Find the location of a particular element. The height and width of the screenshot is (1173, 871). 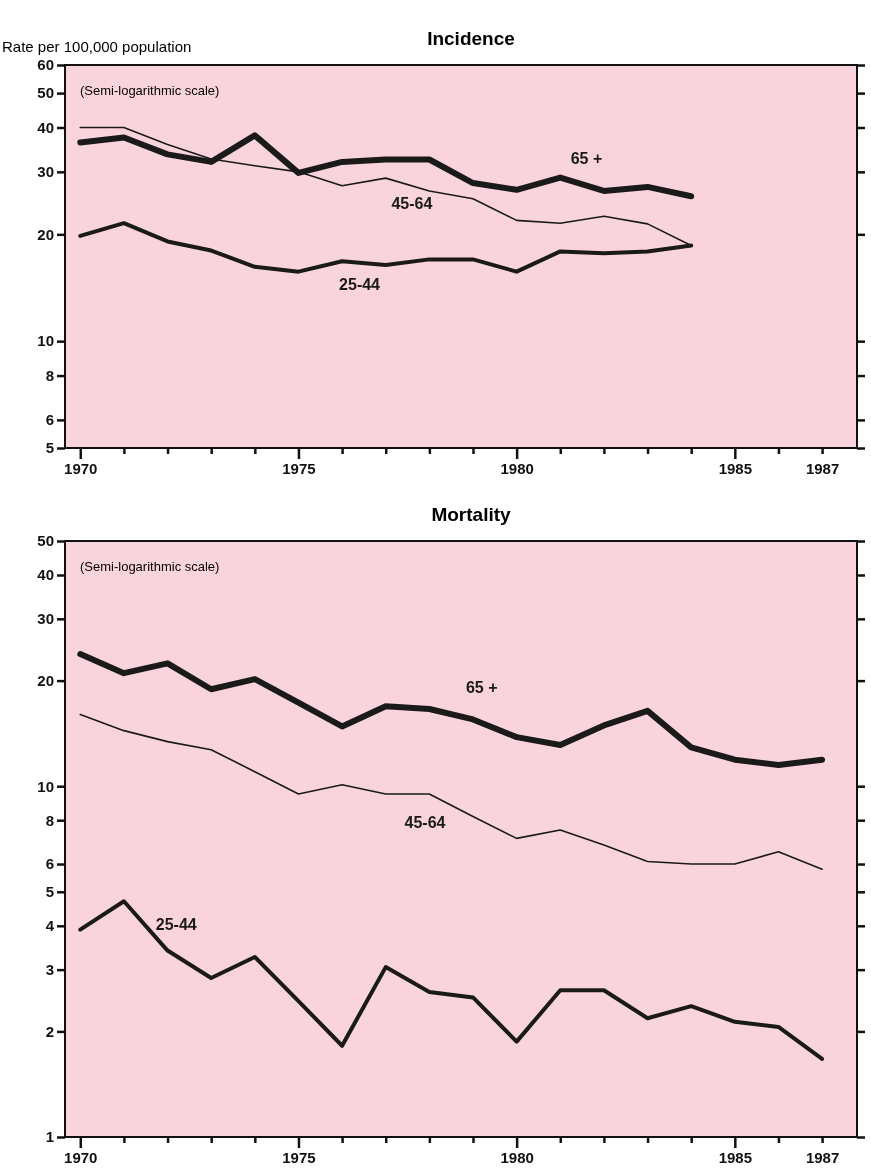

y-tick-label: 3 is located at coordinates (49, 969).